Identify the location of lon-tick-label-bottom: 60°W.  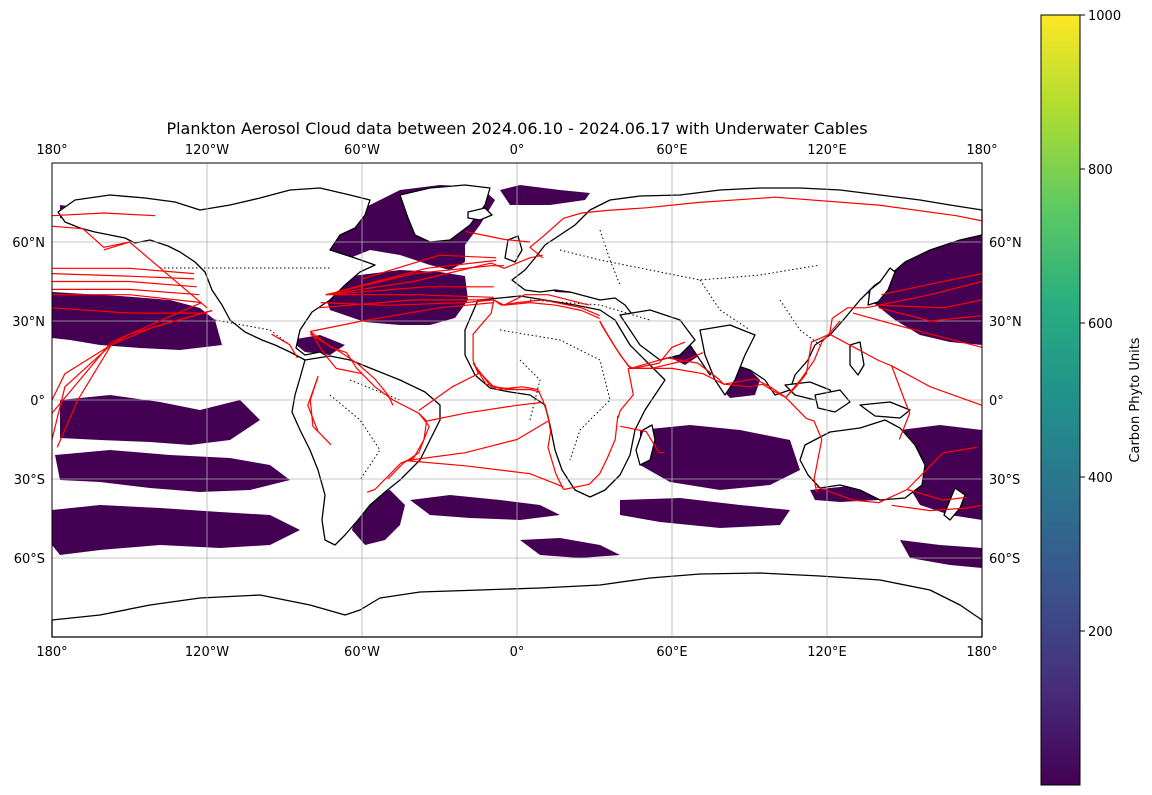
(362, 652).